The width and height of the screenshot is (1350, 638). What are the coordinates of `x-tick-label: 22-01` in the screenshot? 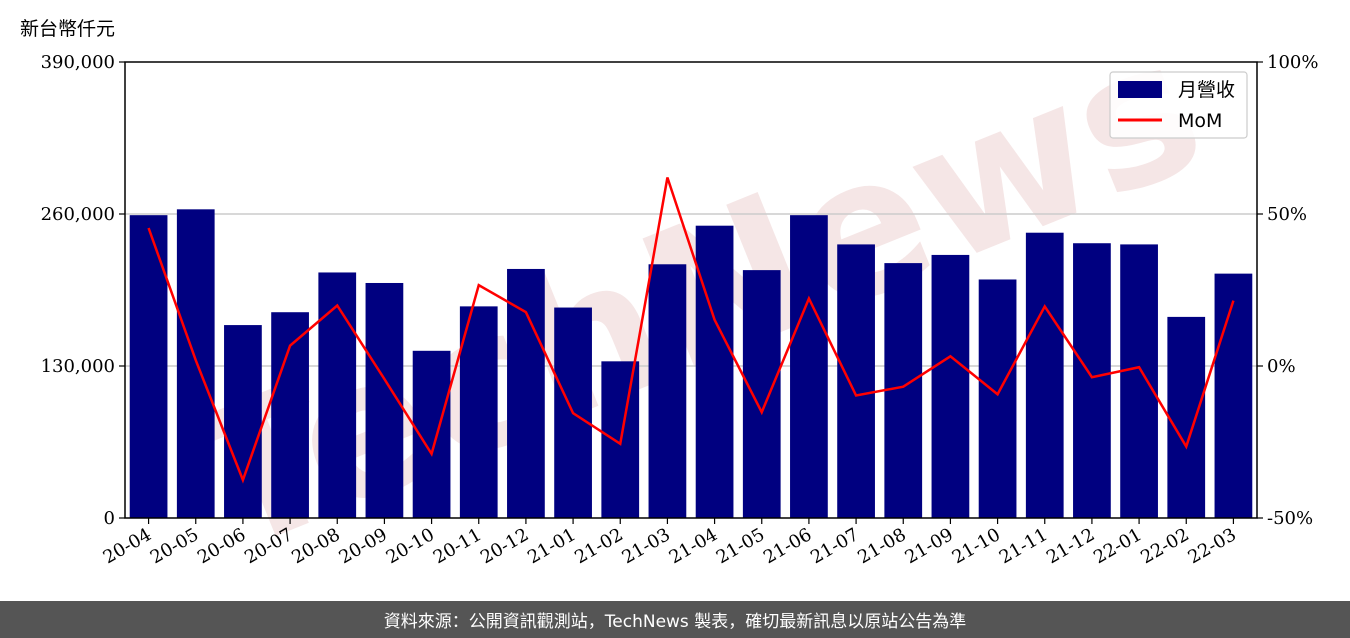 It's located at (1117, 546).